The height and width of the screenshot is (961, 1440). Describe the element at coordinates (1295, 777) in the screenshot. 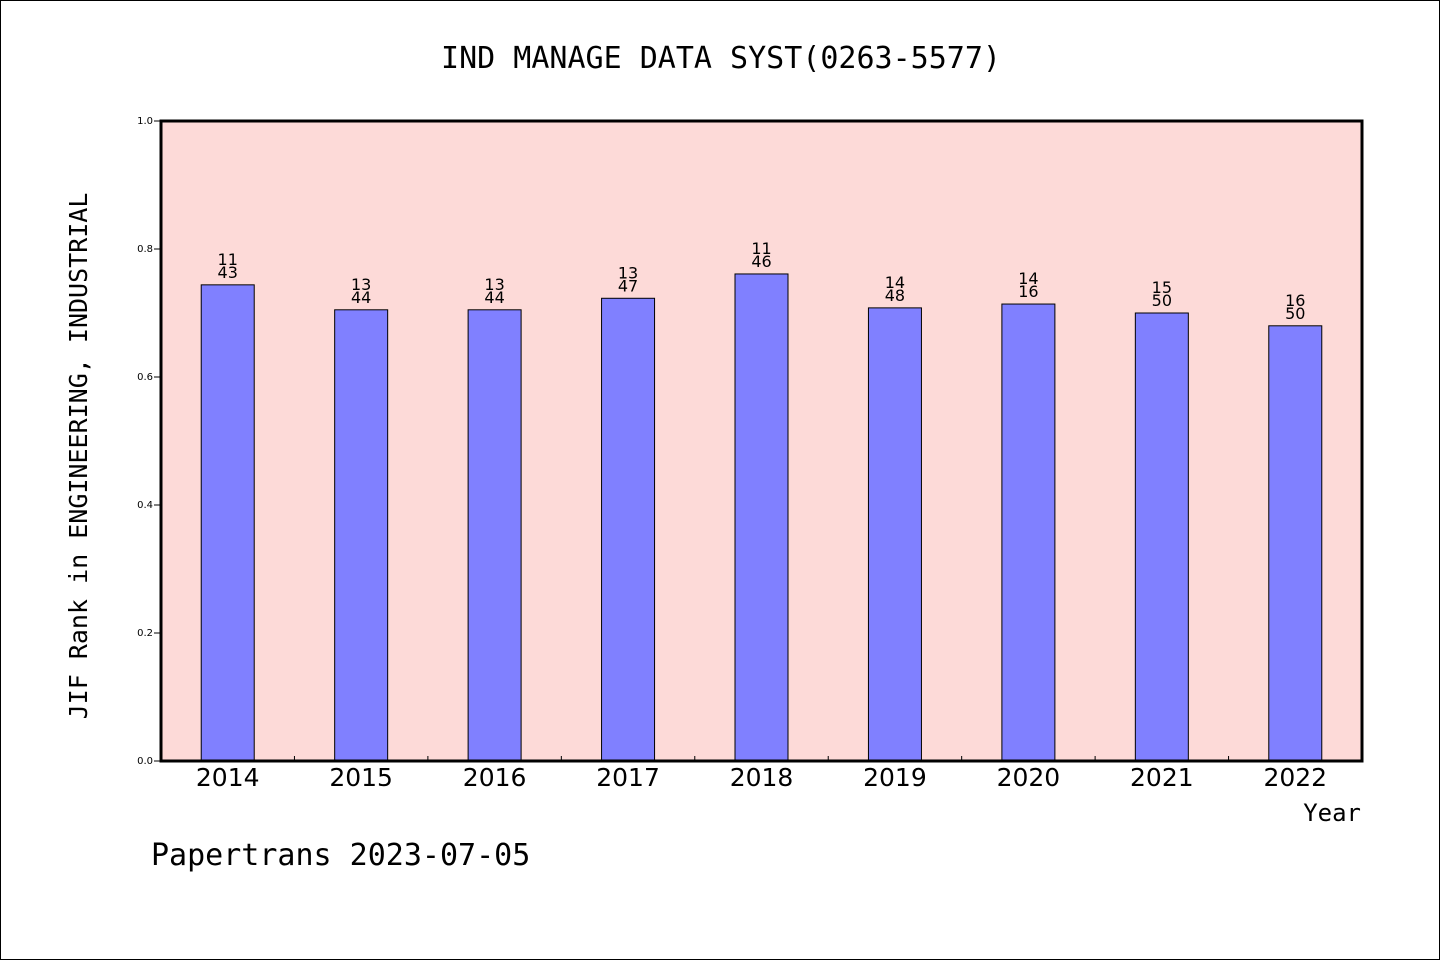

I see `x-tick-label: 2022` at that location.